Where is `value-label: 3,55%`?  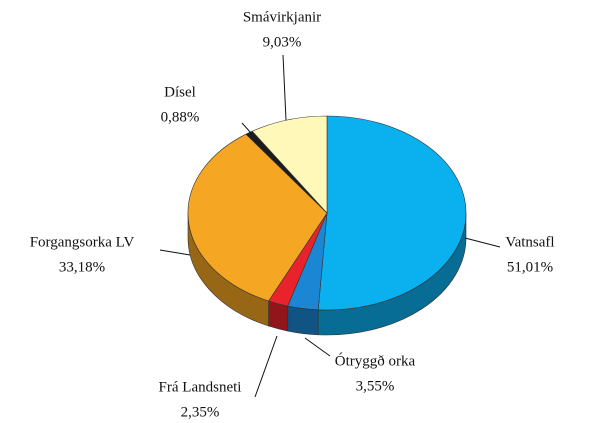 value-label: 3,55% is located at coordinates (375, 386).